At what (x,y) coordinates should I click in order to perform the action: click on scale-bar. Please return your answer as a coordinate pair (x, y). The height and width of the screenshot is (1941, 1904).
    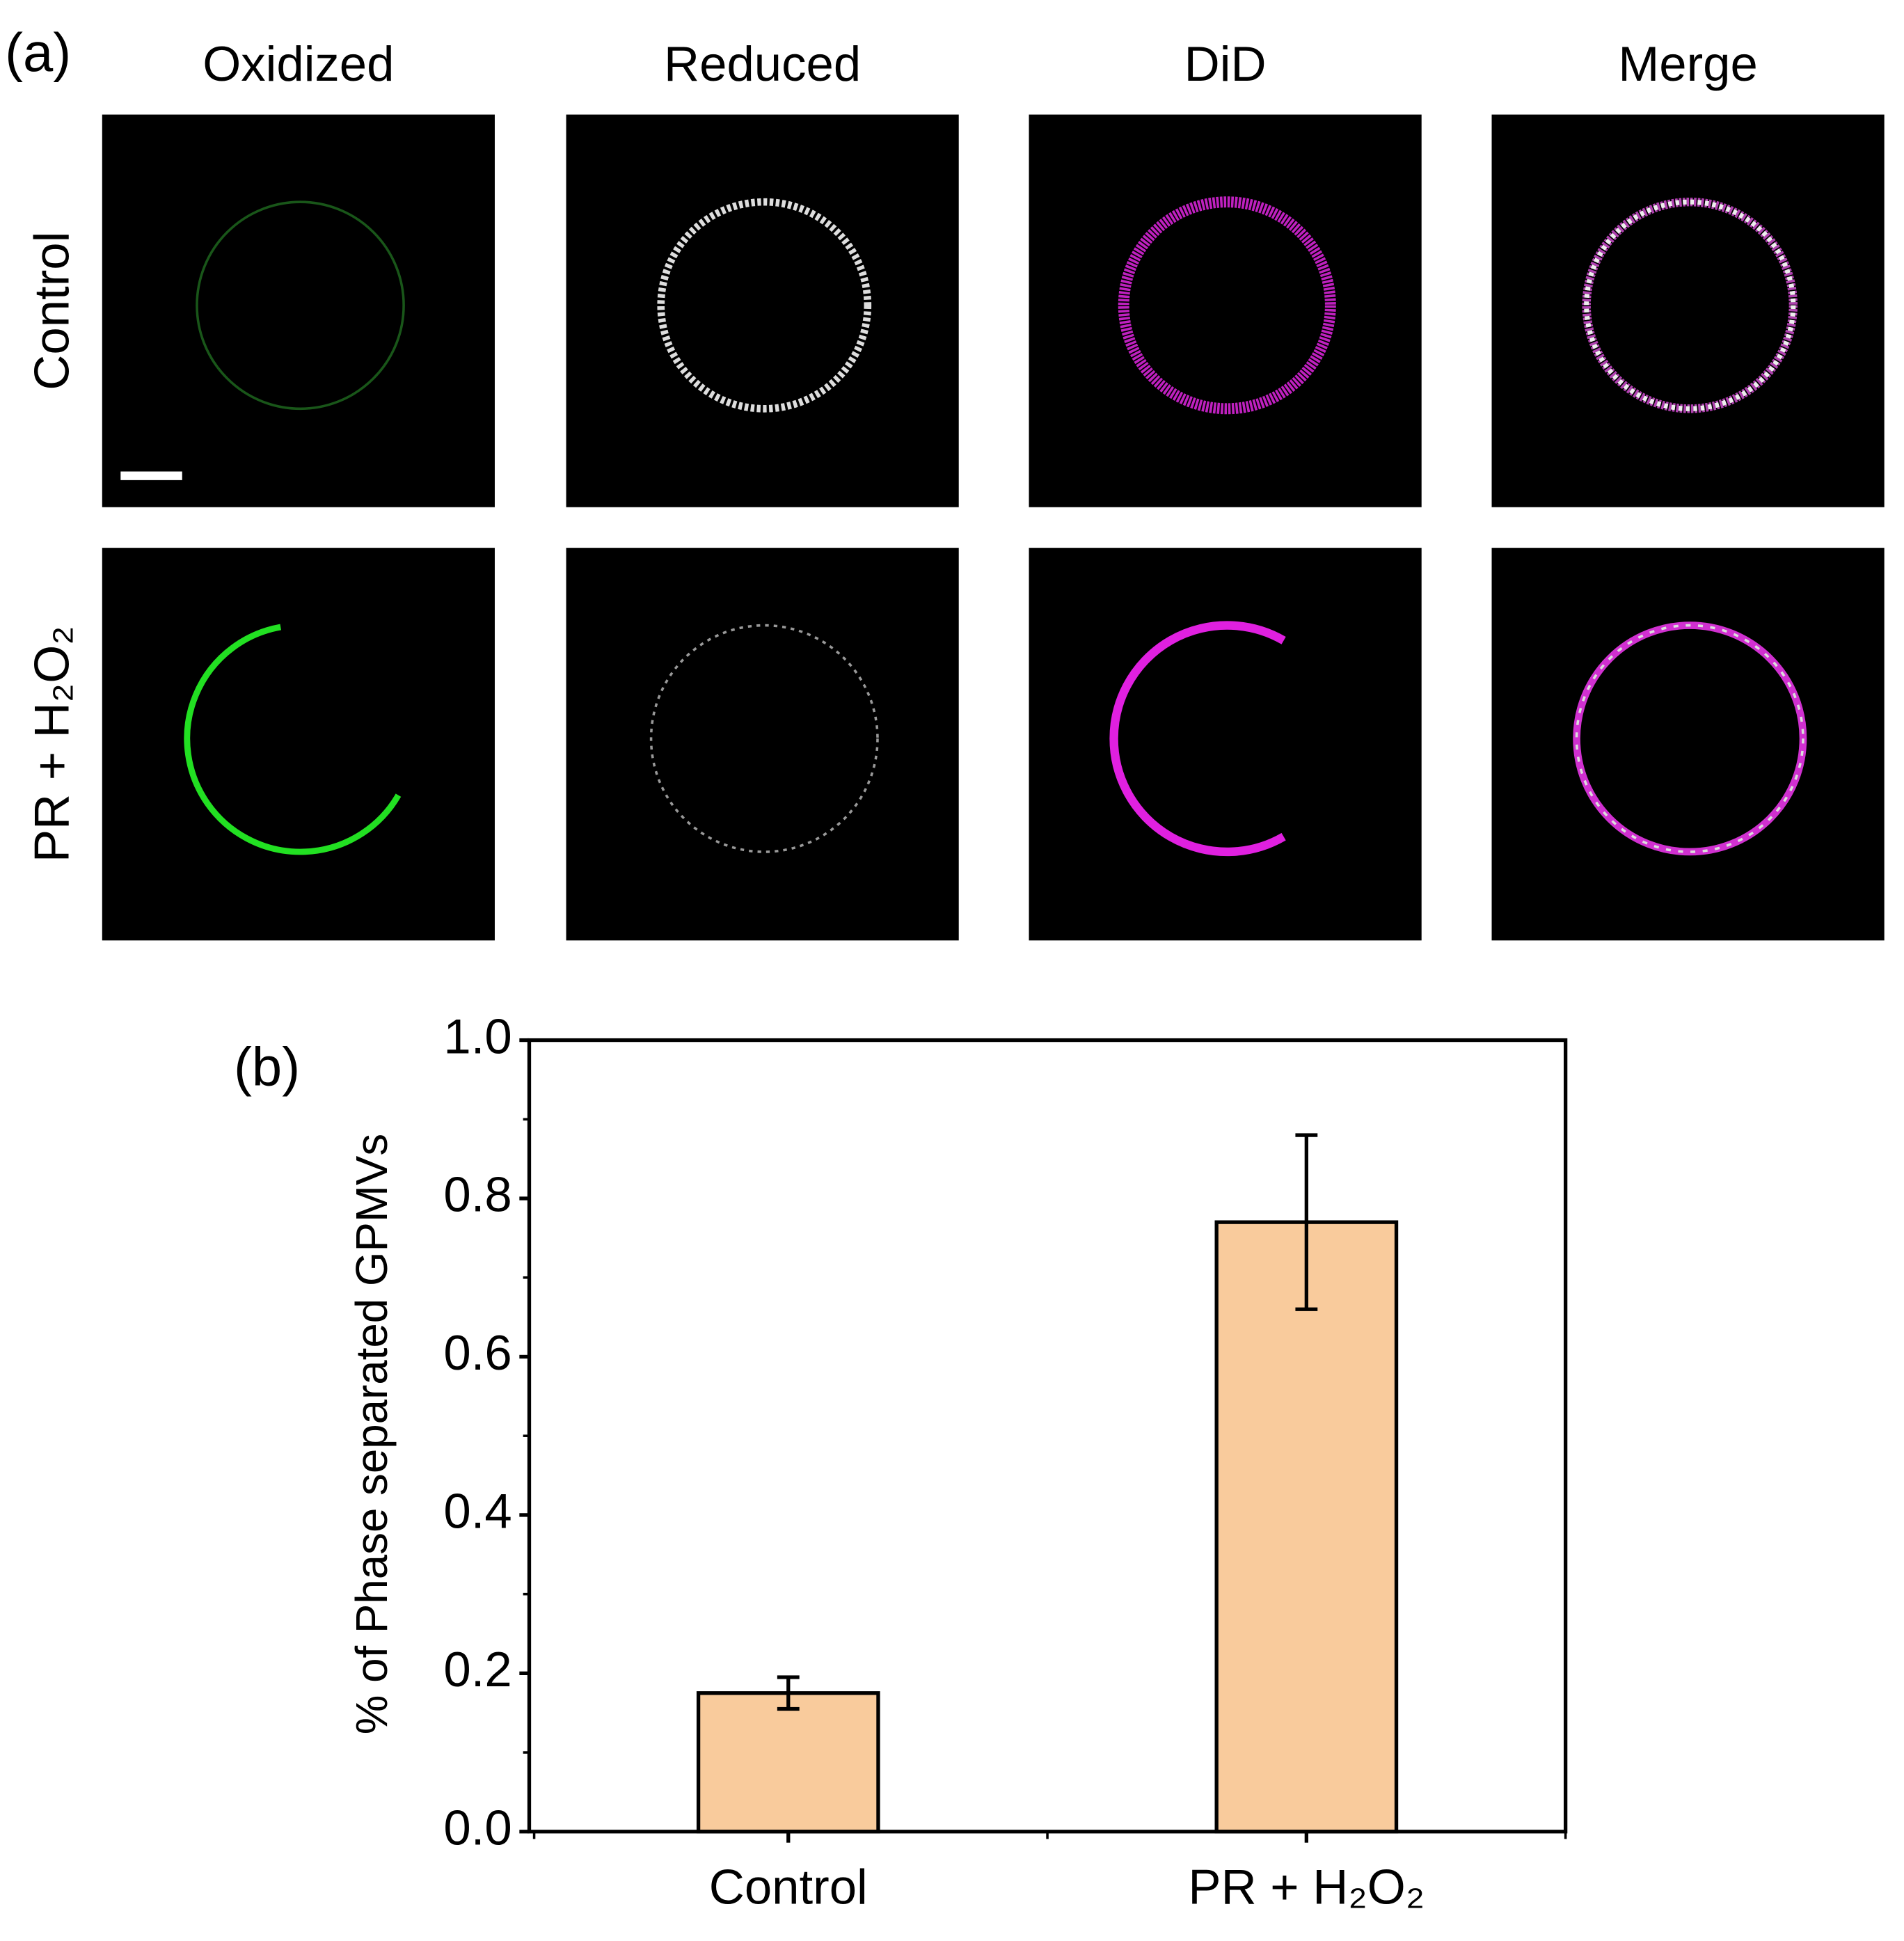
    Looking at the image, I should click on (151, 476).